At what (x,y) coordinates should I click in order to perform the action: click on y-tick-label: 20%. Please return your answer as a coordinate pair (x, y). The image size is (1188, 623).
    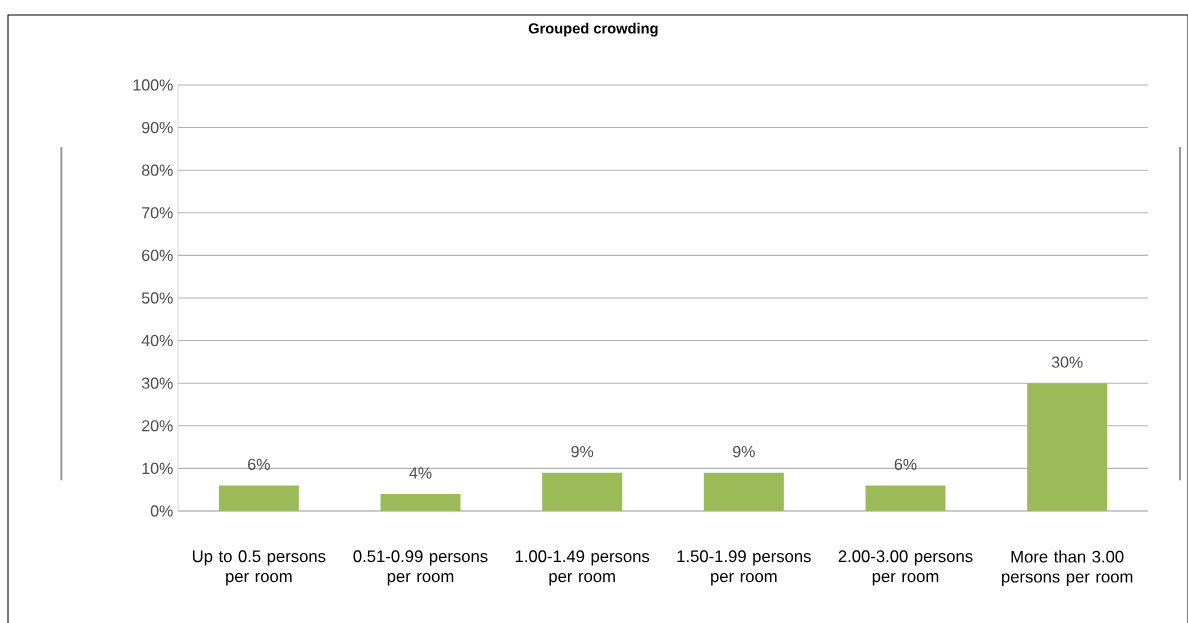
    Looking at the image, I should click on (157, 426).